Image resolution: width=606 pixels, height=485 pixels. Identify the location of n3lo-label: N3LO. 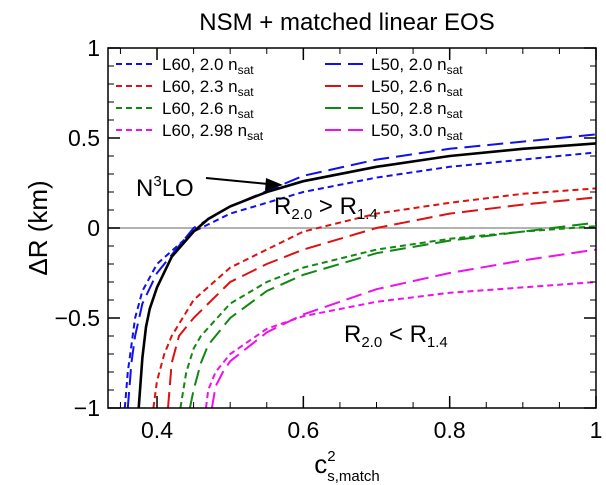
(165, 187).